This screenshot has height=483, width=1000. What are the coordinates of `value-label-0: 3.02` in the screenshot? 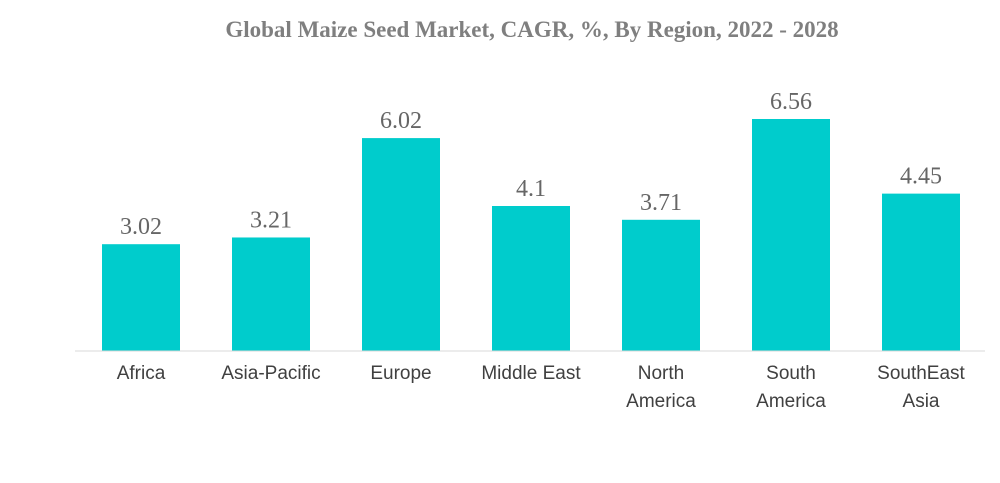 It's located at (141, 227).